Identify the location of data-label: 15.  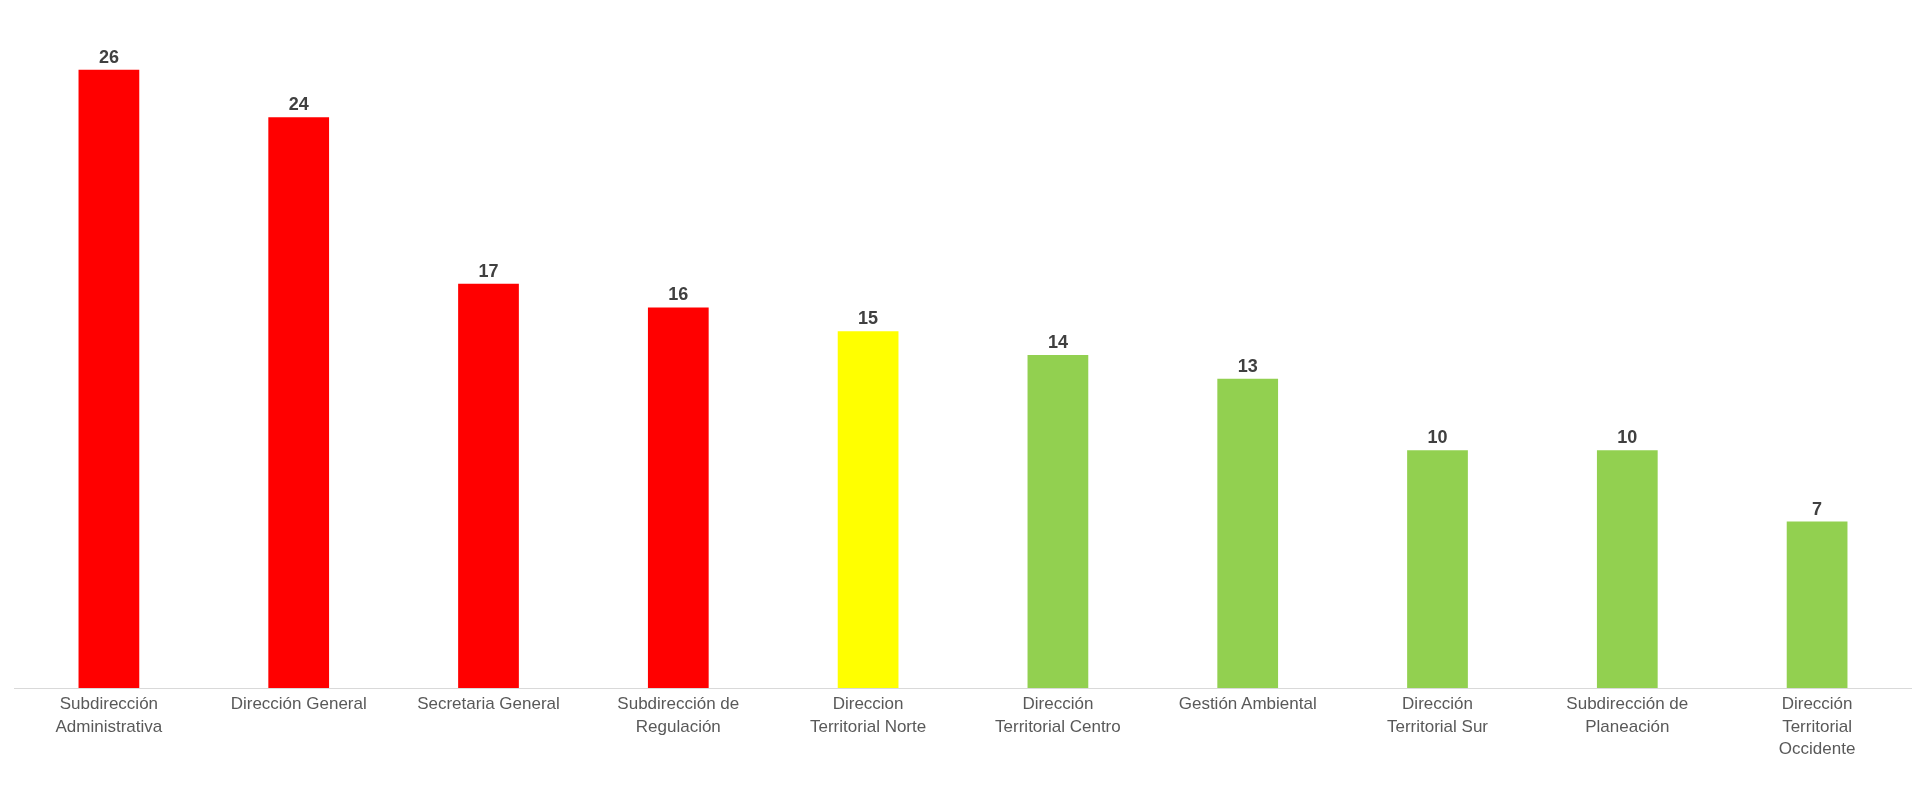
(868, 318).